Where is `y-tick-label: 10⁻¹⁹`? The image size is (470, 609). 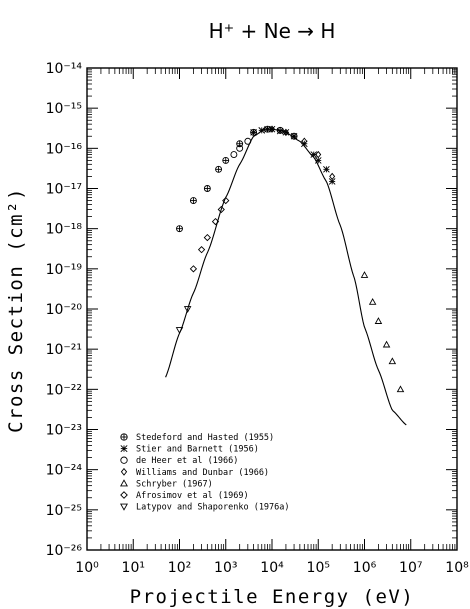 y-tick-label: 10⁻¹⁹ is located at coordinates (64, 270).